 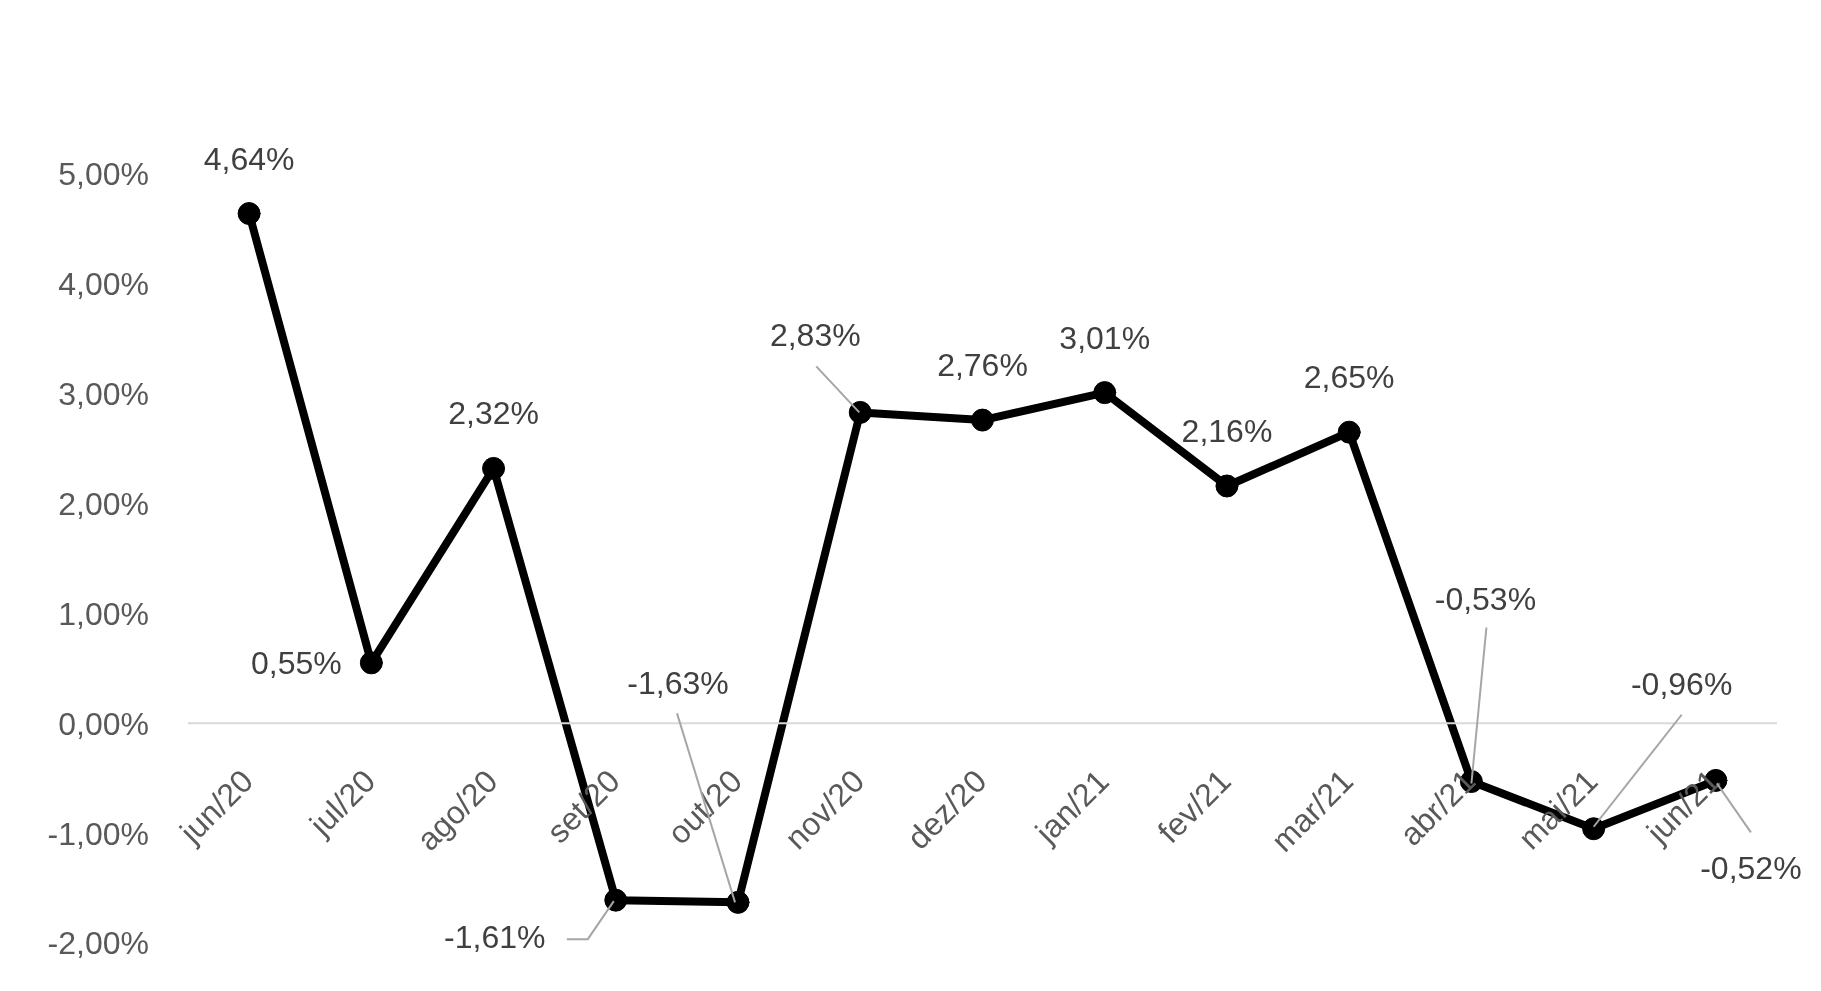 I want to click on y-tick-label: -1,00%, so click(x=98, y=833).